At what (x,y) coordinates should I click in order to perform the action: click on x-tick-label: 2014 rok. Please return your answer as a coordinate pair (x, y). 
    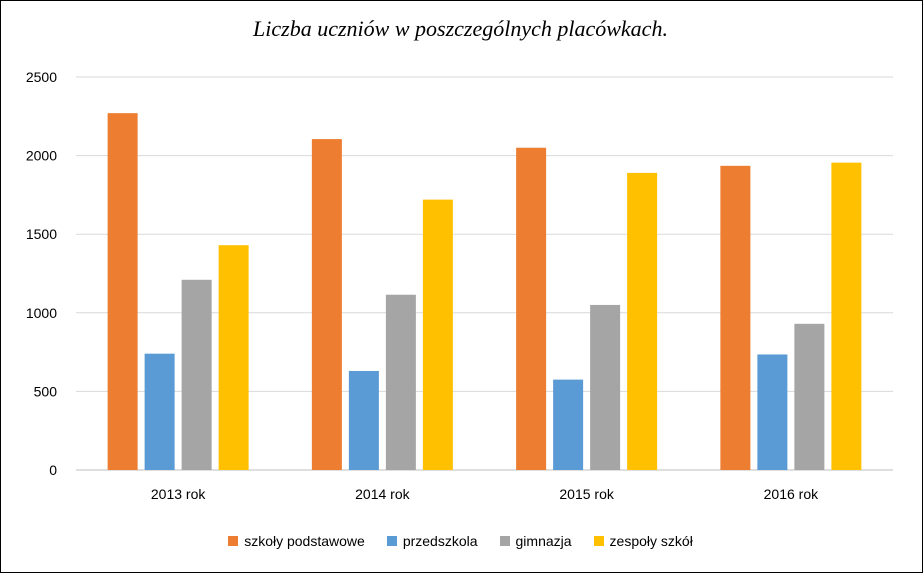
    Looking at the image, I should click on (382, 494).